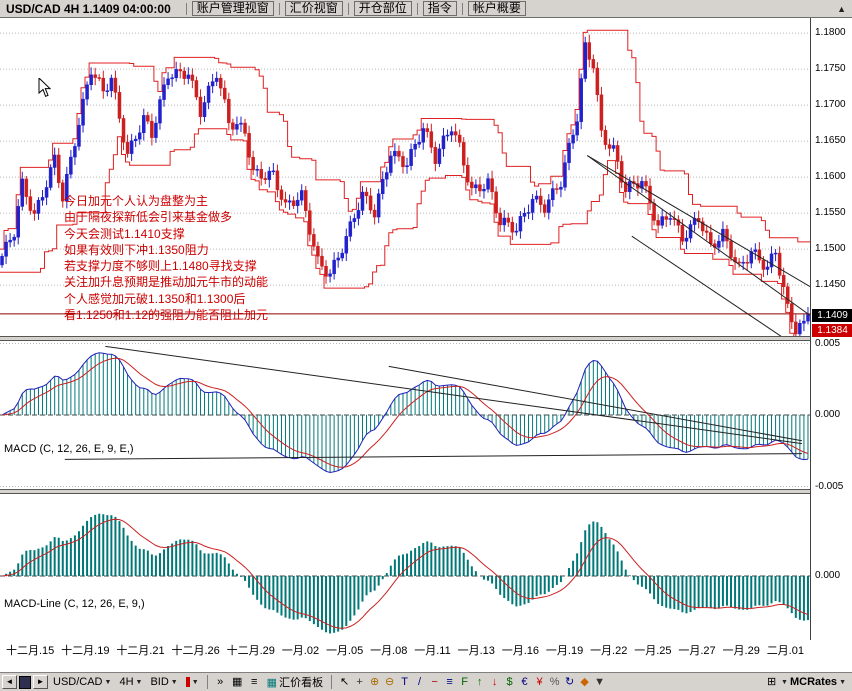  Describe the element at coordinates (389, 682) in the screenshot. I see `zoom-out-icon: ⊖` at that location.